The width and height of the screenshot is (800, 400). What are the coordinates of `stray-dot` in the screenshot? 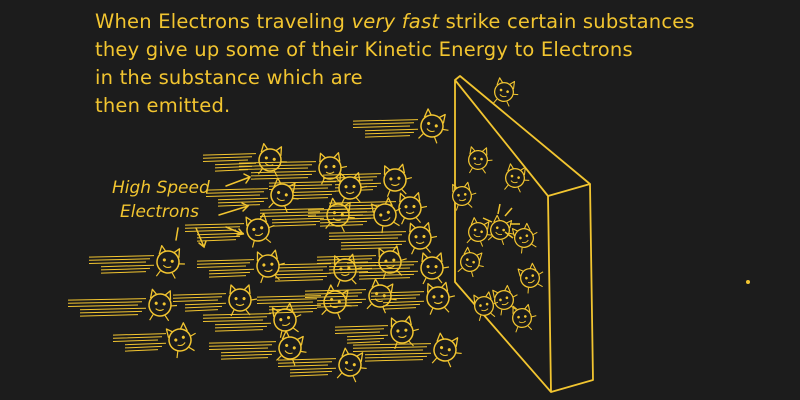 It's located at (748, 282).